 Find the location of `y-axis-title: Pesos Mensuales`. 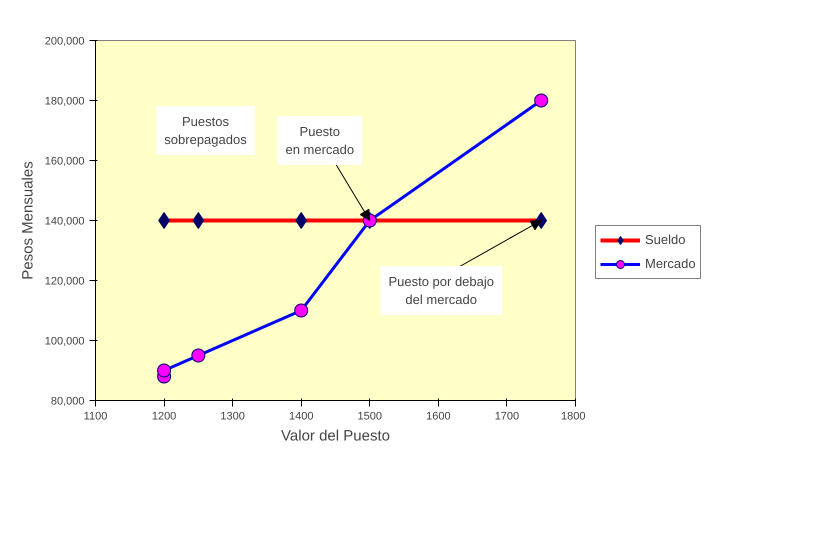

y-axis-title: Pesos Mensuales is located at coordinates (28, 220).